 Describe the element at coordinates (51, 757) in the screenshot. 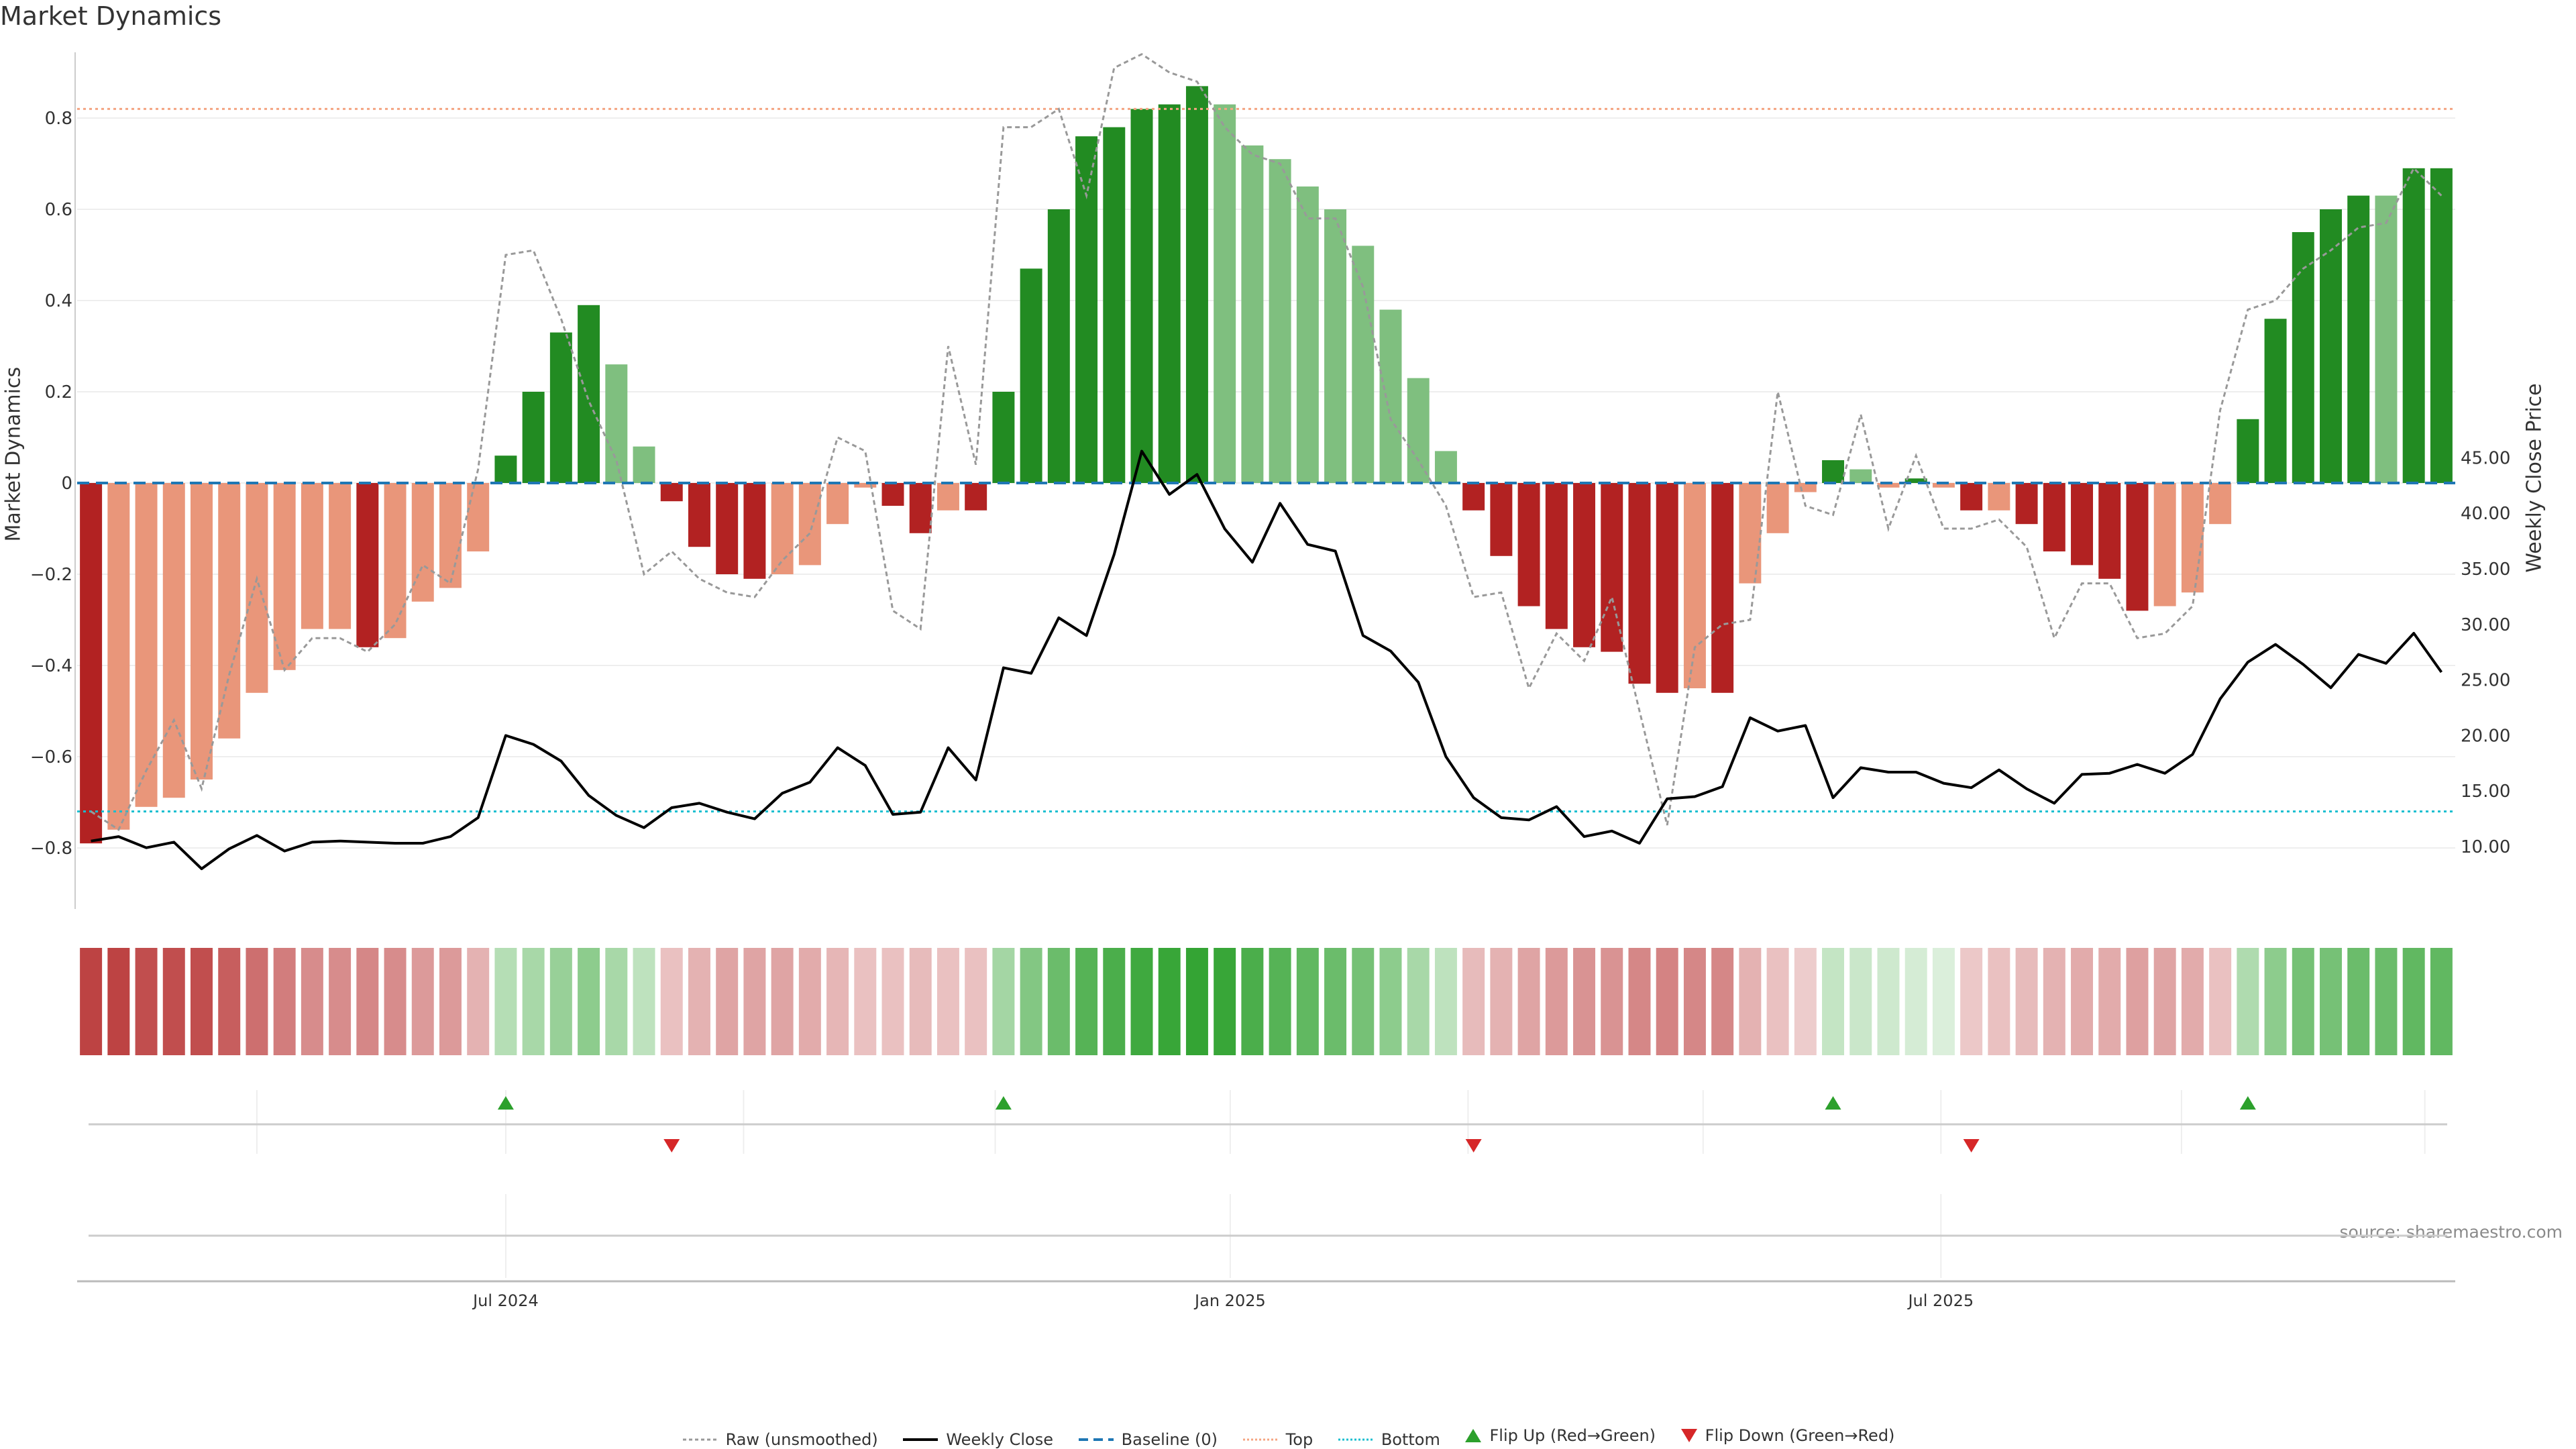

I see `left-tick-label: −0.6` at that location.